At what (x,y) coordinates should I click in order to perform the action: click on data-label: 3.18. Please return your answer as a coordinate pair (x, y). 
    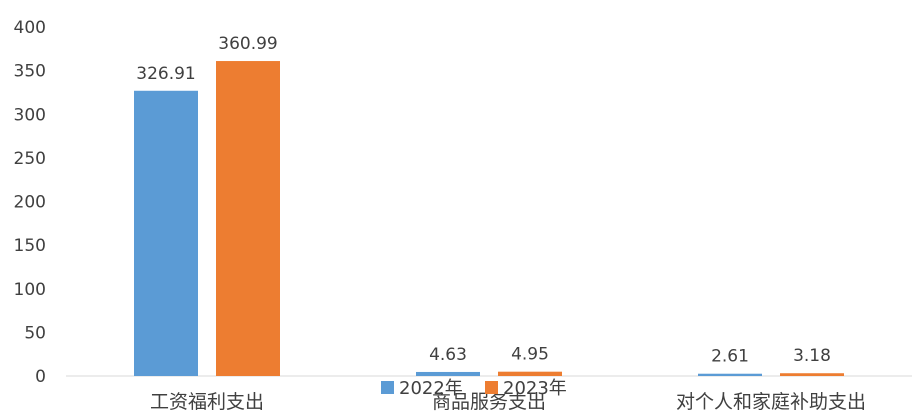
    Looking at the image, I should click on (812, 356).